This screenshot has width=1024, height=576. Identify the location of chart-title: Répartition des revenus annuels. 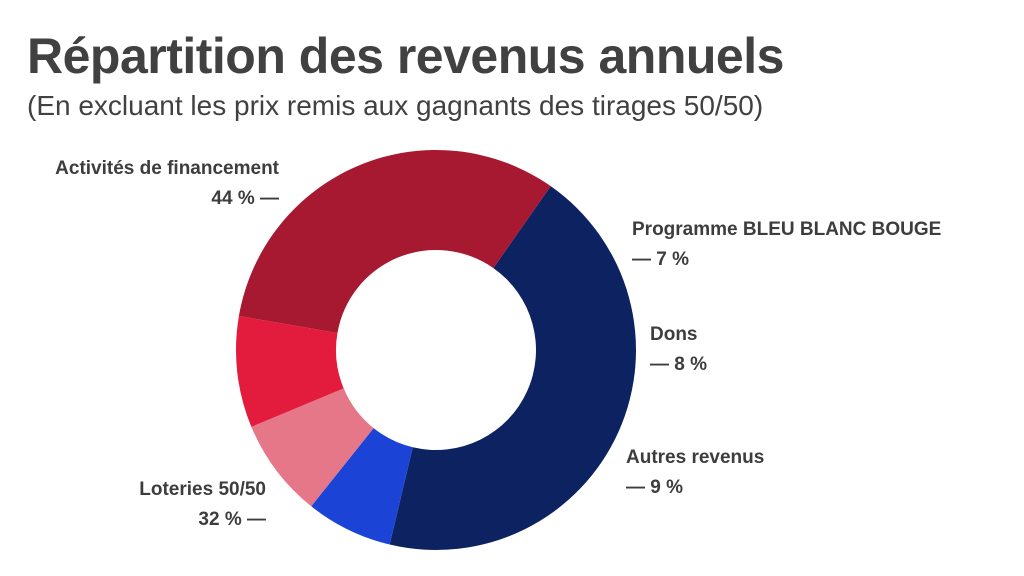
(405, 56).